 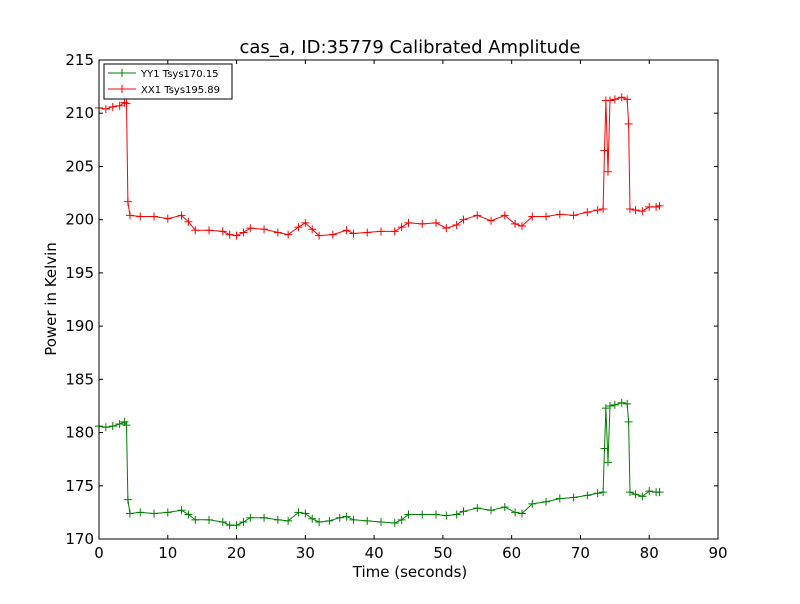 What do you see at coordinates (167, 553) in the screenshot?
I see `x-tick-label: 10` at bounding box center [167, 553].